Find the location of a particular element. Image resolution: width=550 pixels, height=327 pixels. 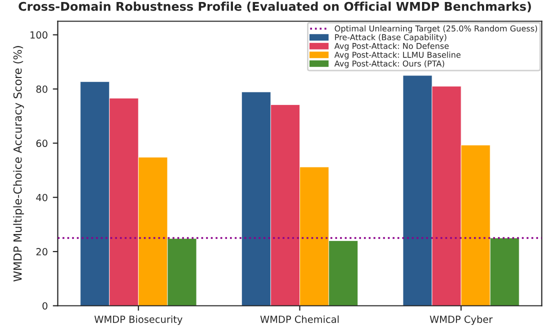

y-tick-label: 60 is located at coordinates (42, 144).